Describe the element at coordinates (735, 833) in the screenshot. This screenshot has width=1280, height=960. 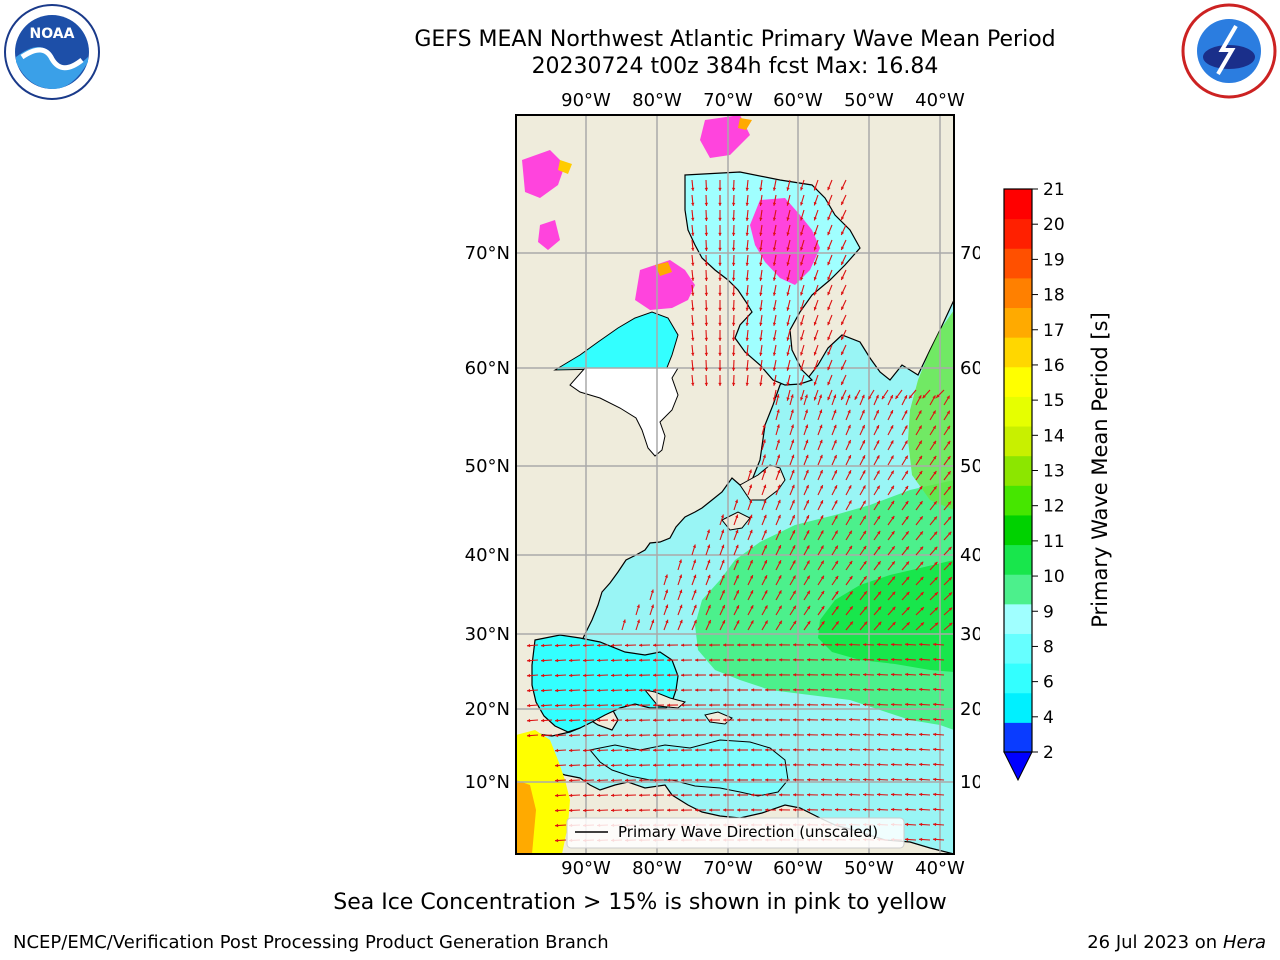
I see `legend-box` at that location.